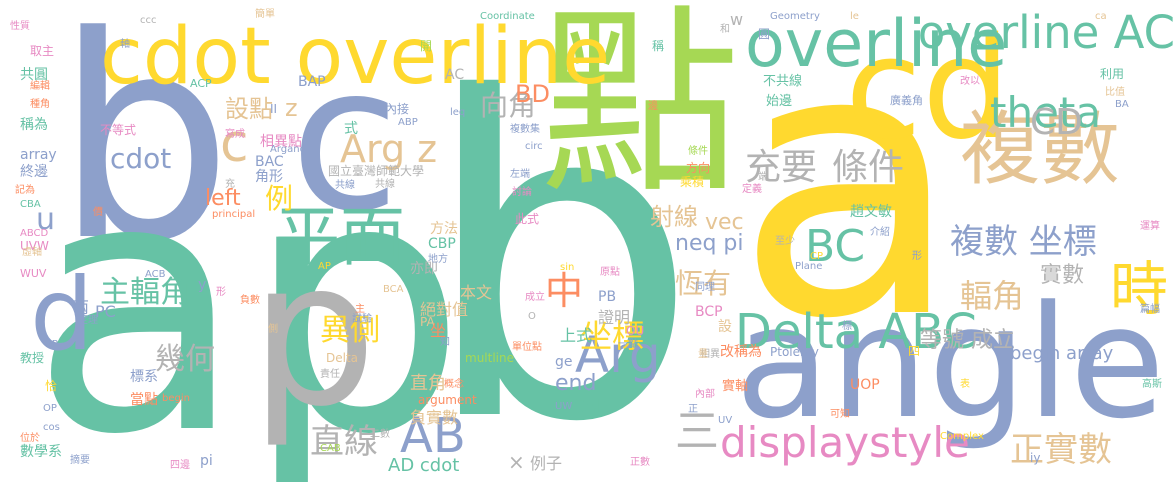  I want to click on word-ab: AB, so click(433, 436).